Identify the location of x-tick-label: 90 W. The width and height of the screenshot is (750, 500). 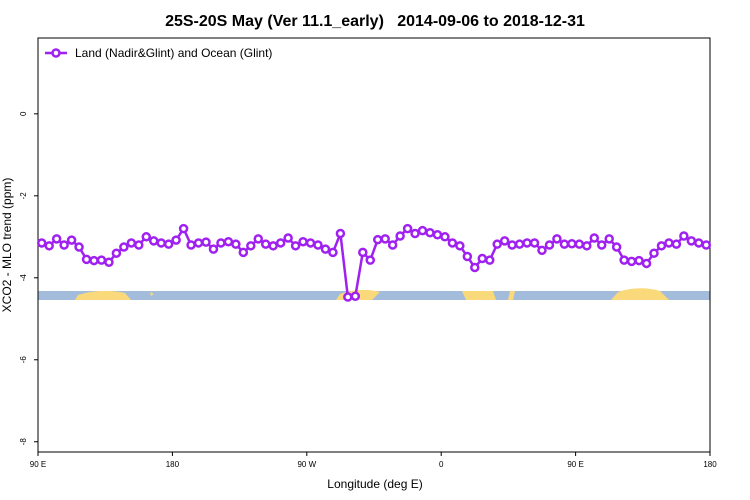
(306, 464).